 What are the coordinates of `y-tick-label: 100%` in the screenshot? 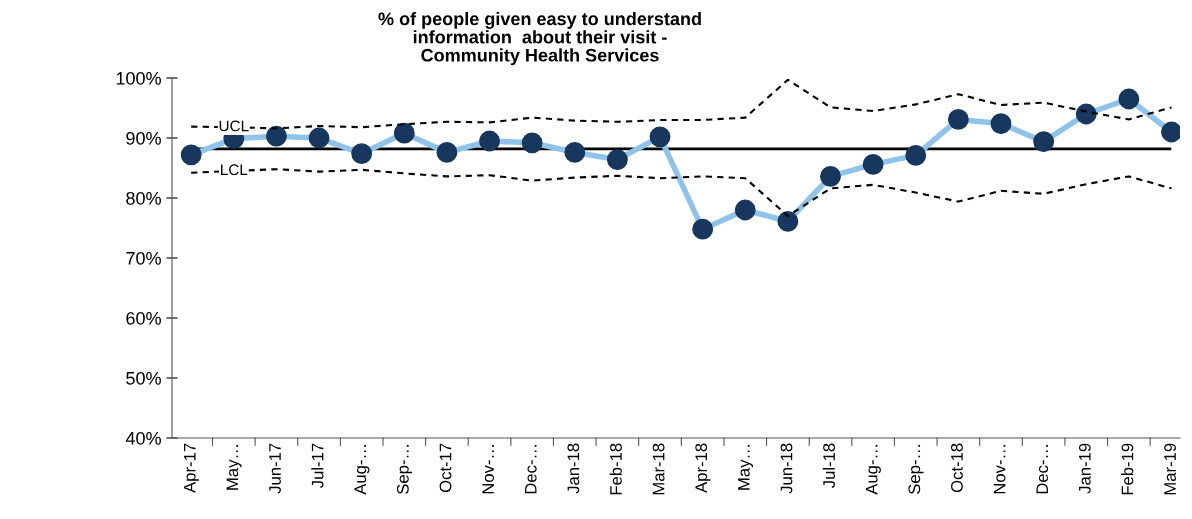 It's located at (138, 78).